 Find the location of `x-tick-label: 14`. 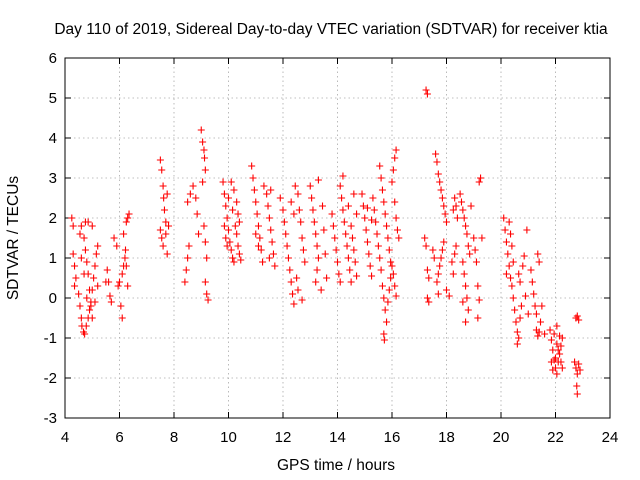

x-tick-label: 14 is located at coordinates (337, 437).